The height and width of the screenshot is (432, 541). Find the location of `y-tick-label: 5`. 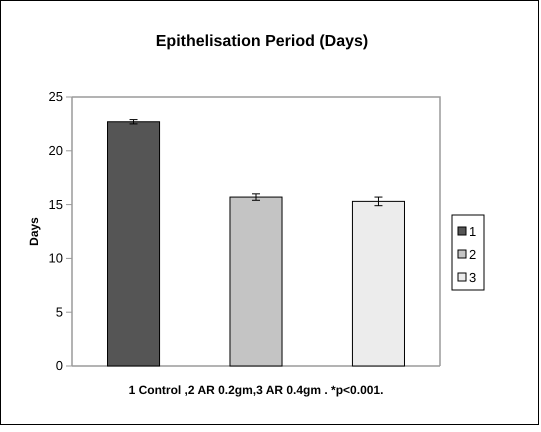

y-tick-label: 5 is located at coordinates (59, 312).